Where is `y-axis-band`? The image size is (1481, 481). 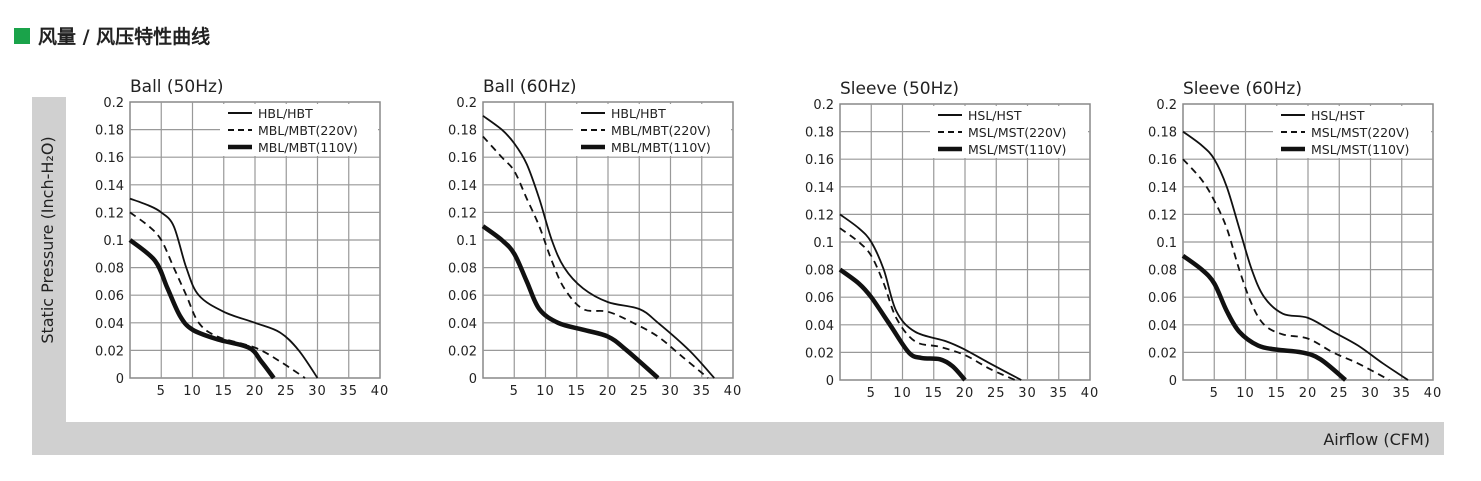
y-axis-band is located at coordinates (49, 276).